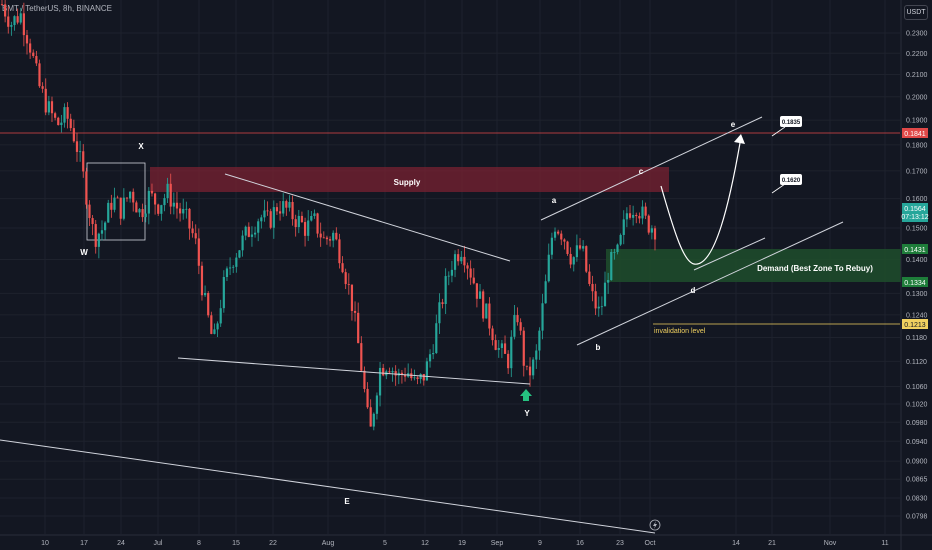  Describe the element at coordinates (917, 260) in the screenshot. I see `y-tick-label: 0.1400` at that location.